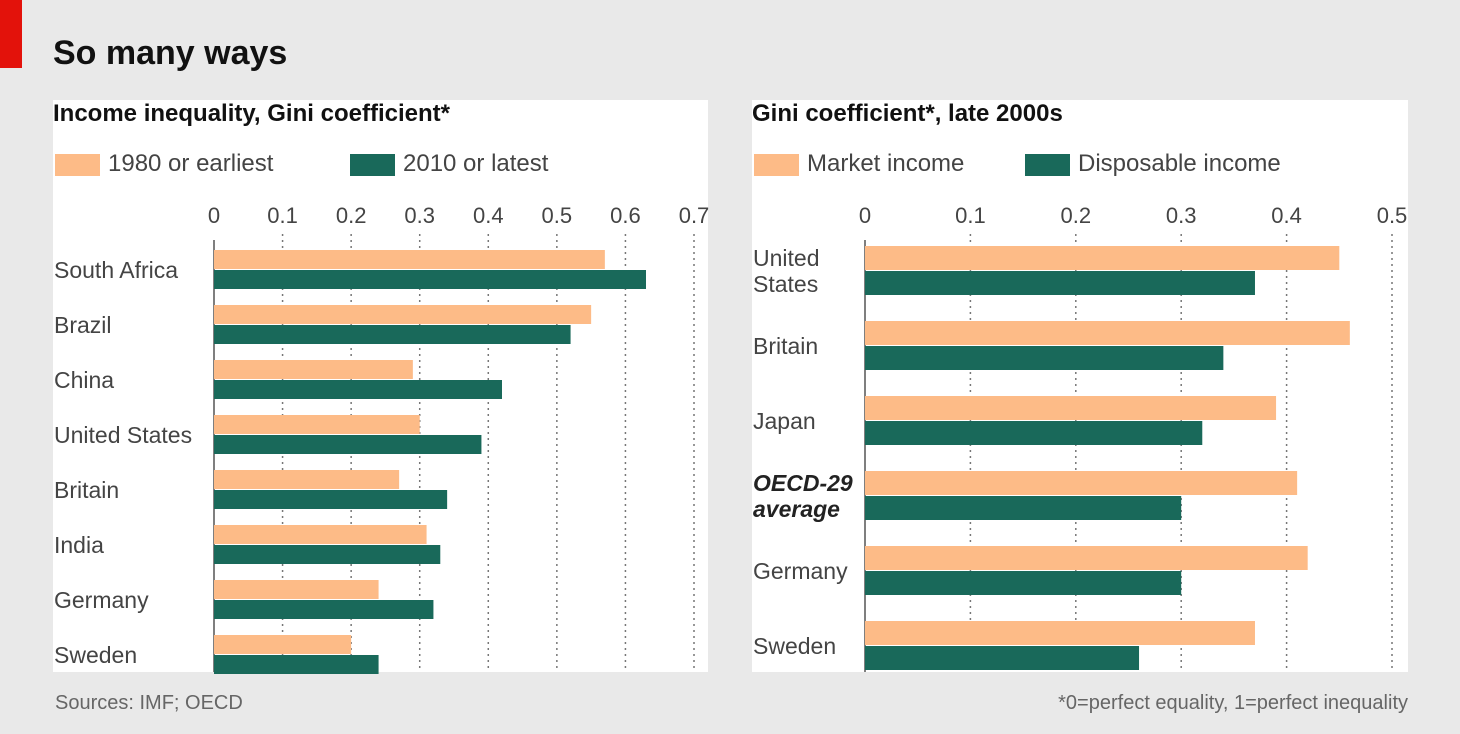 The width and height of the screenshot is (1460, 734). What do you see at coordinates (476, 163) in the screenshot?
I see `legend-label: 2010 or latest` at bounding box center [476, 163].